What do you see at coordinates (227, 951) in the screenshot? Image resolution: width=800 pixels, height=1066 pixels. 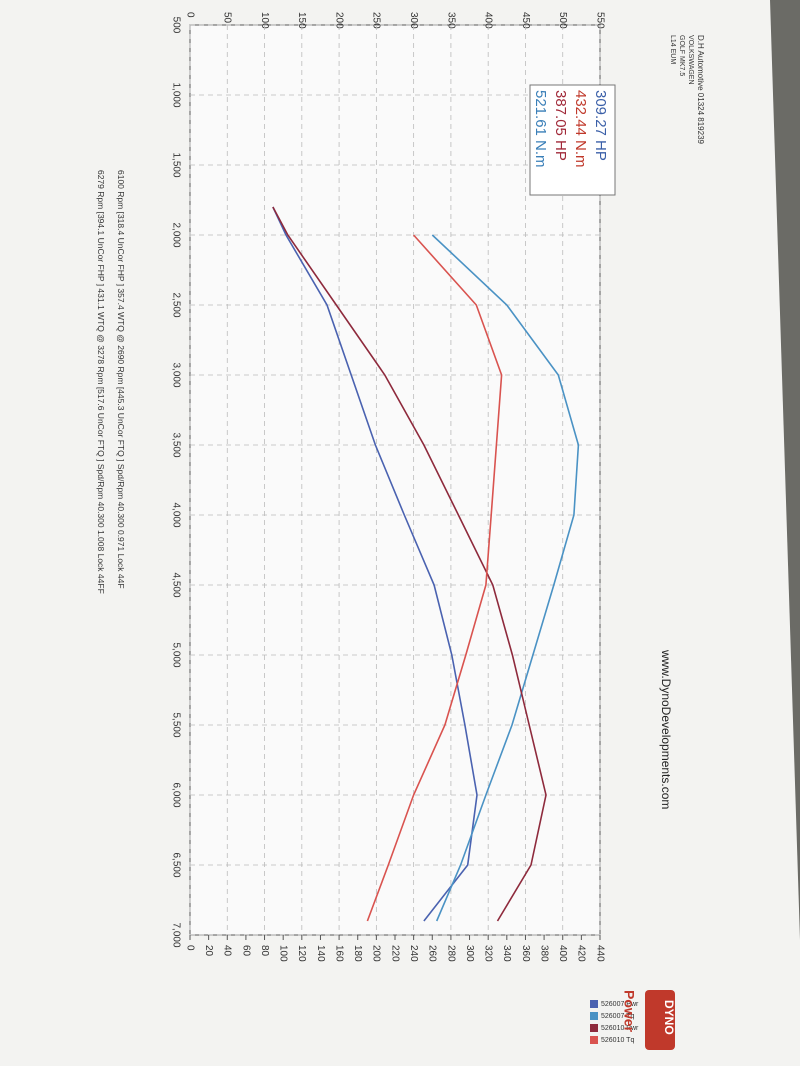 I see `y2-tick-label: 40` at bounding box center [227, 951].